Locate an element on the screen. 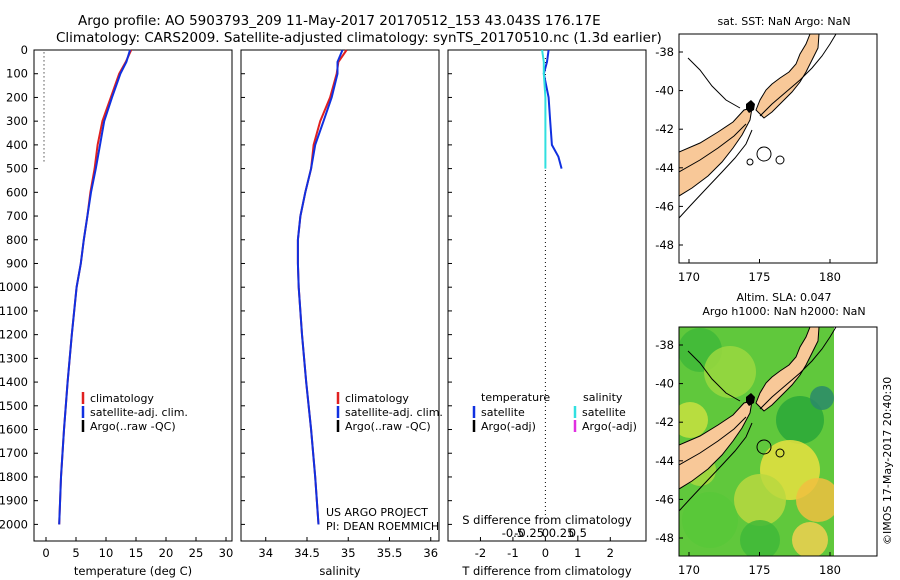 This screenshot has height=580, width=900. x-tick-label: 35 is located at coordinates (348, 553).